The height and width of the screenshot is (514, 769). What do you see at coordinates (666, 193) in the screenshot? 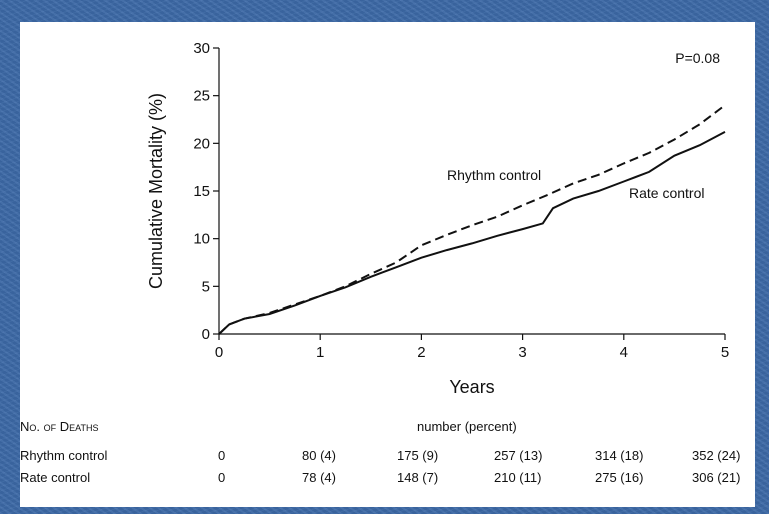
I see `rate-control-label: Rate control` at bounding box center [666, 193].